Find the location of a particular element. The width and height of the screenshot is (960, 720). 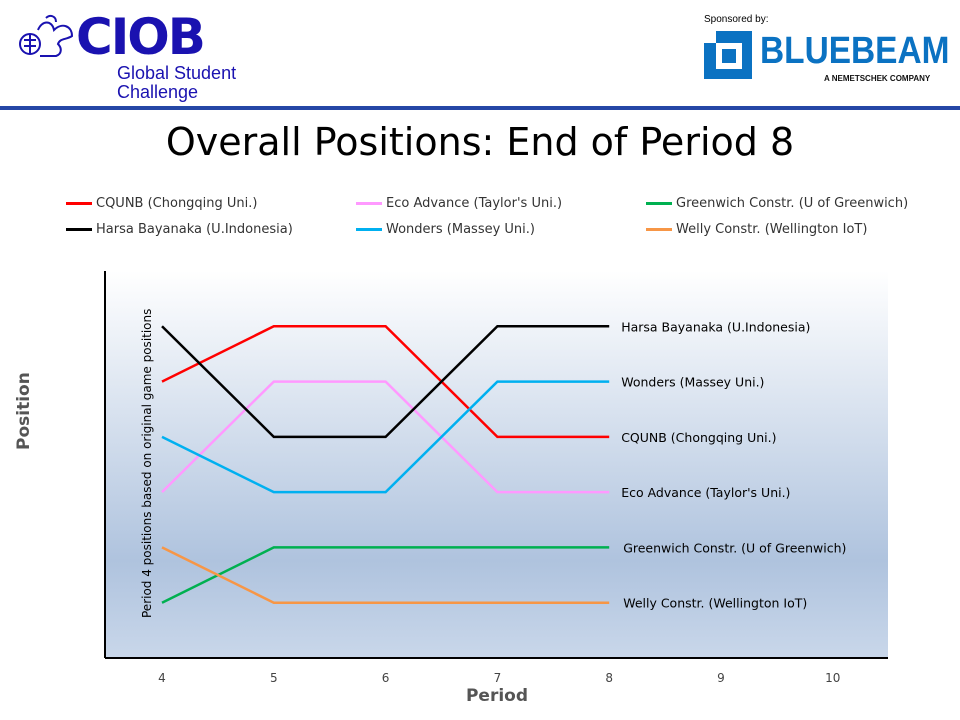

ciob-lion-logo-icon is located at coordinates (46, 35).